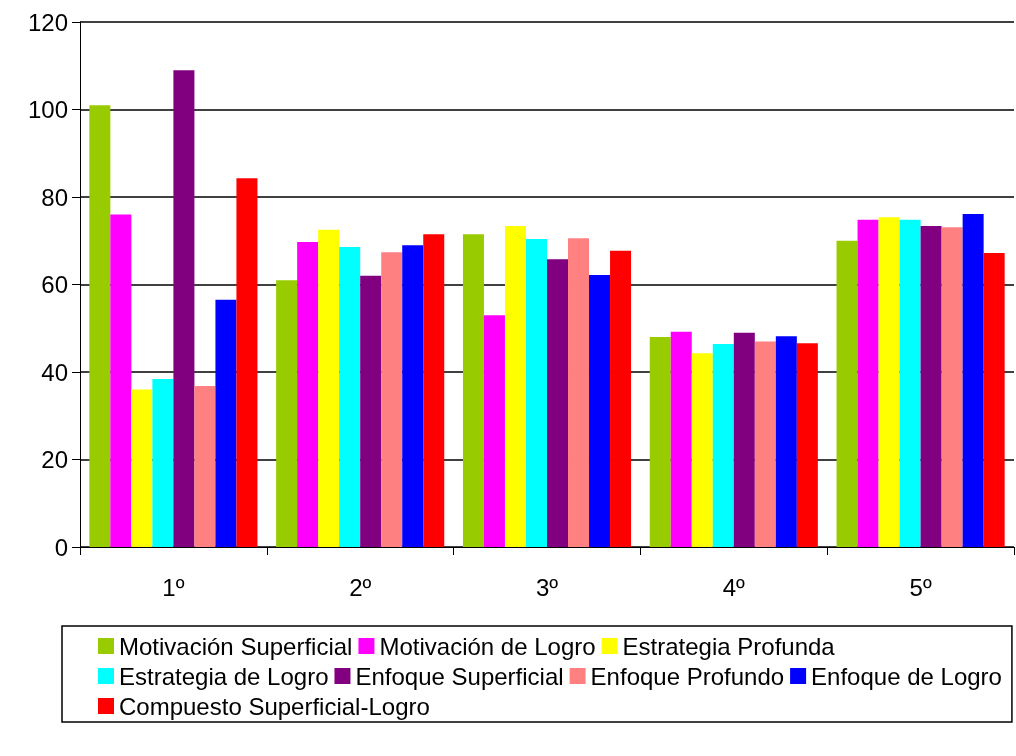  What do you see at coordinates (236, 646) in the screenshot?
I see `legend-label: Motivación Superficial` at bounding box center [236, 646].